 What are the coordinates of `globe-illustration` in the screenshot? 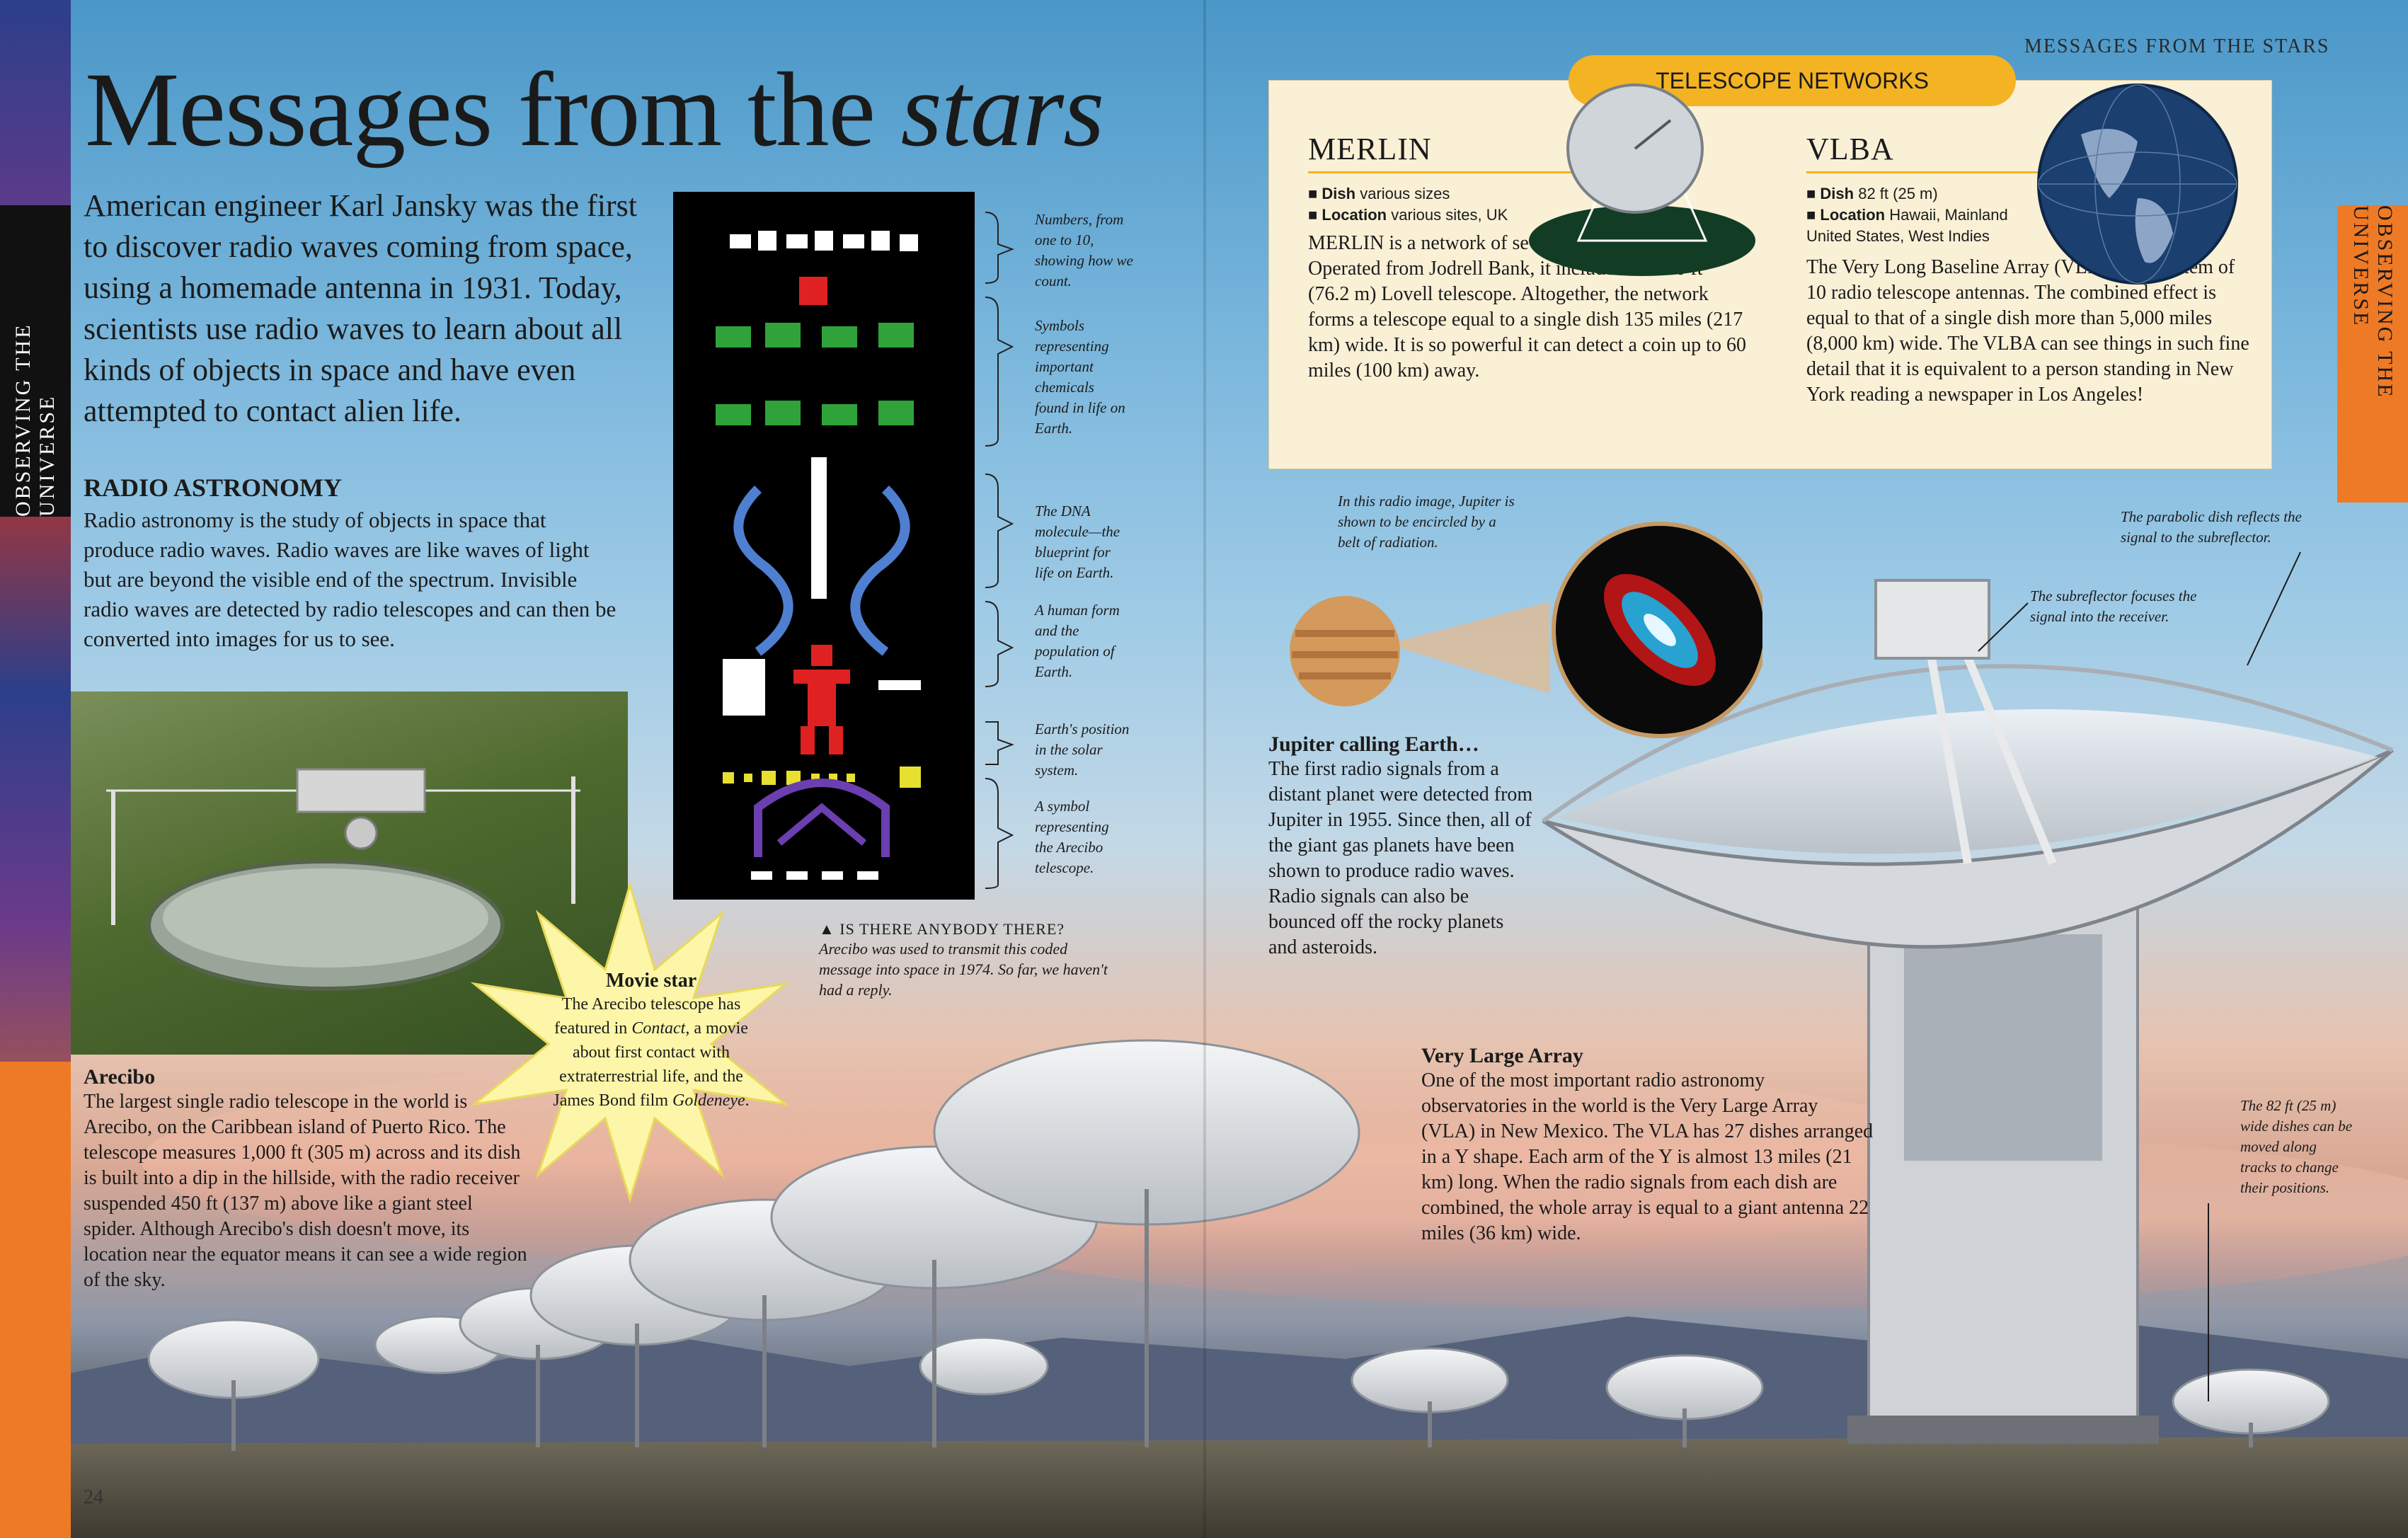 It's located at (2138, 184).